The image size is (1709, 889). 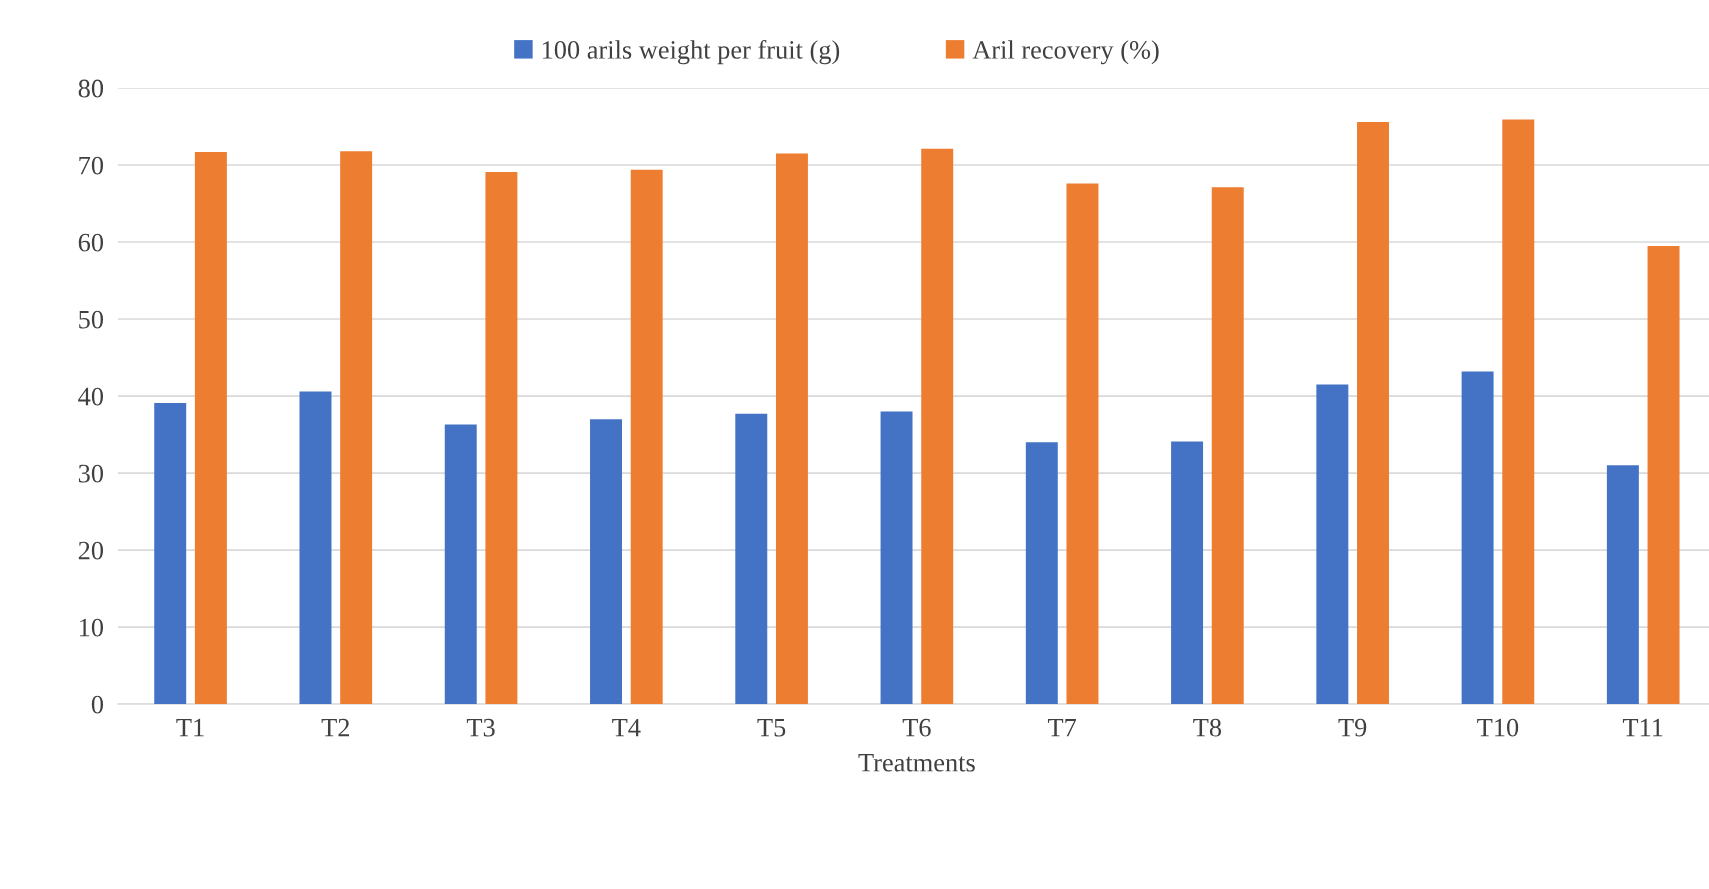 I want to click on y-tick-label: 10, so click(x=91, y=627).